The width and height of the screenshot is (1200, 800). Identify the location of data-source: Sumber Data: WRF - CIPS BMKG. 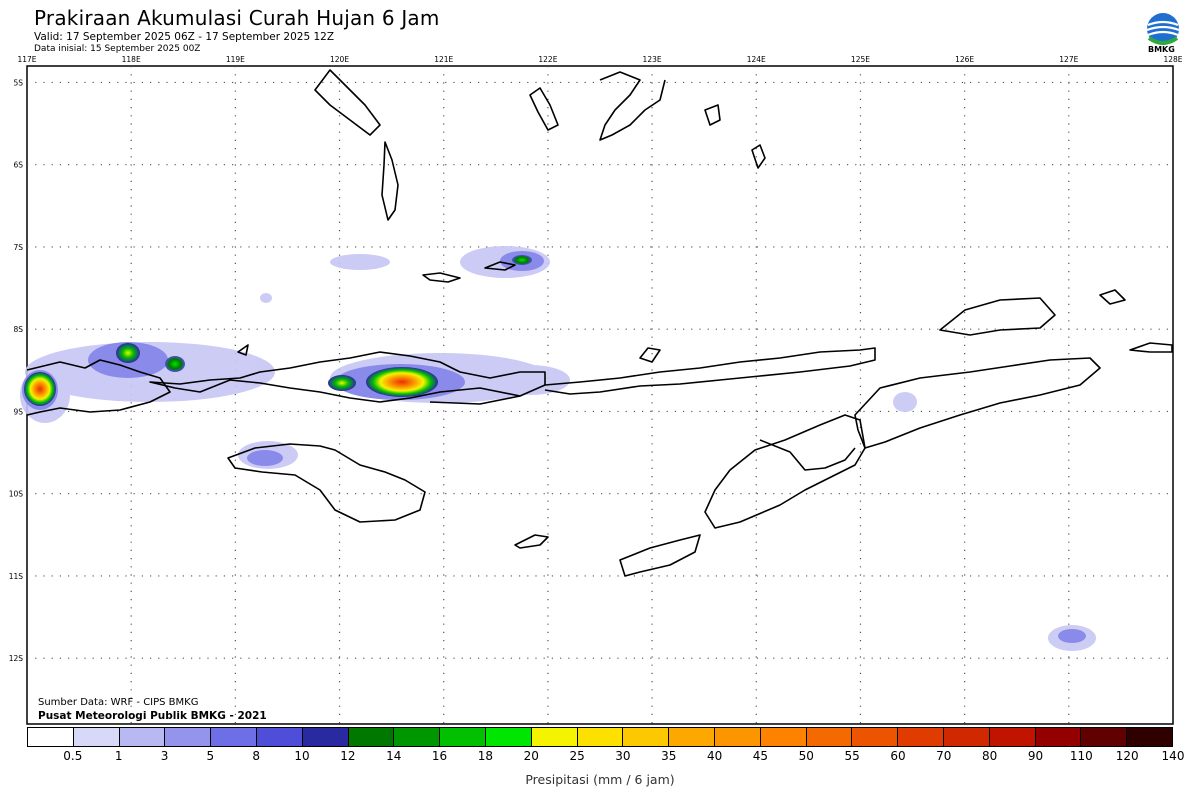
(118, 702).